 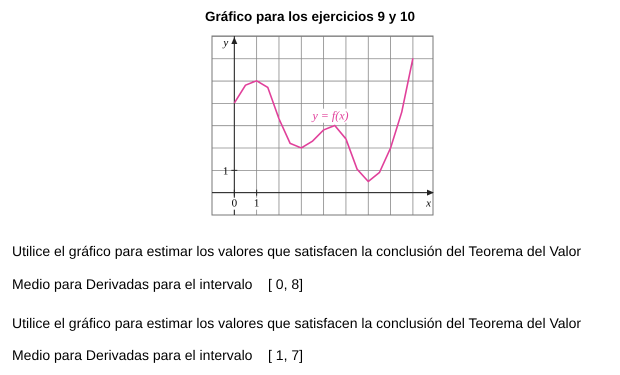 What do you see at coordinates (225, 43) in the screenshot?
I see `y-axis-title: y` at bounding box center [225, 43].